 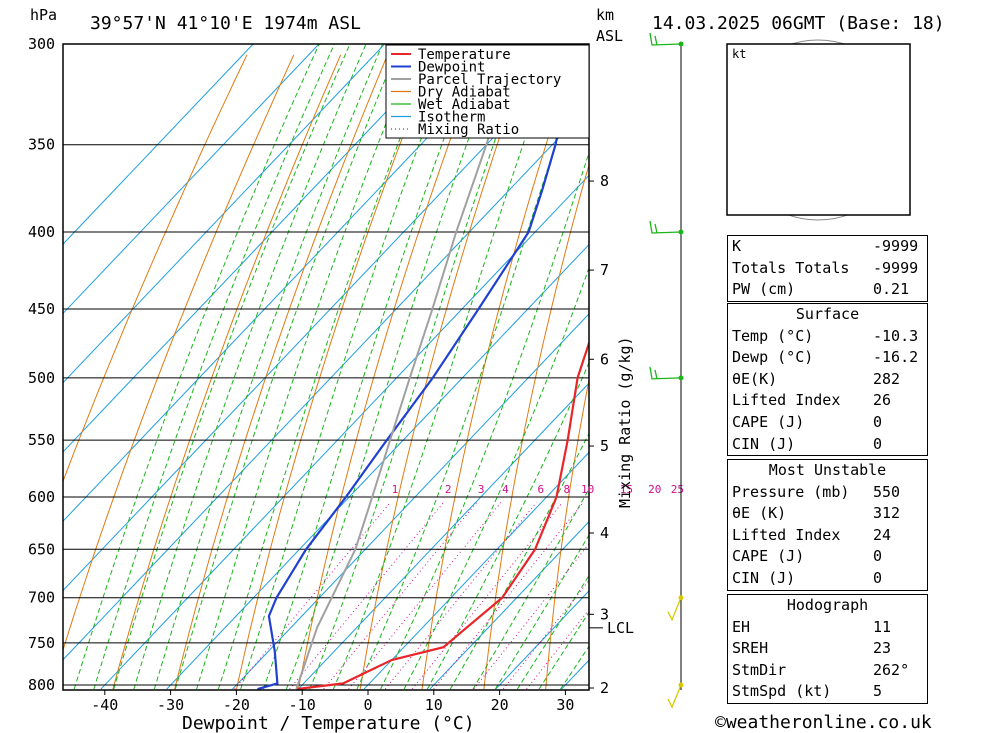 What do you see at coordinates (818, 129) in the screenshot?
I see `hodograph-frame` at bounding box center [818, 129].